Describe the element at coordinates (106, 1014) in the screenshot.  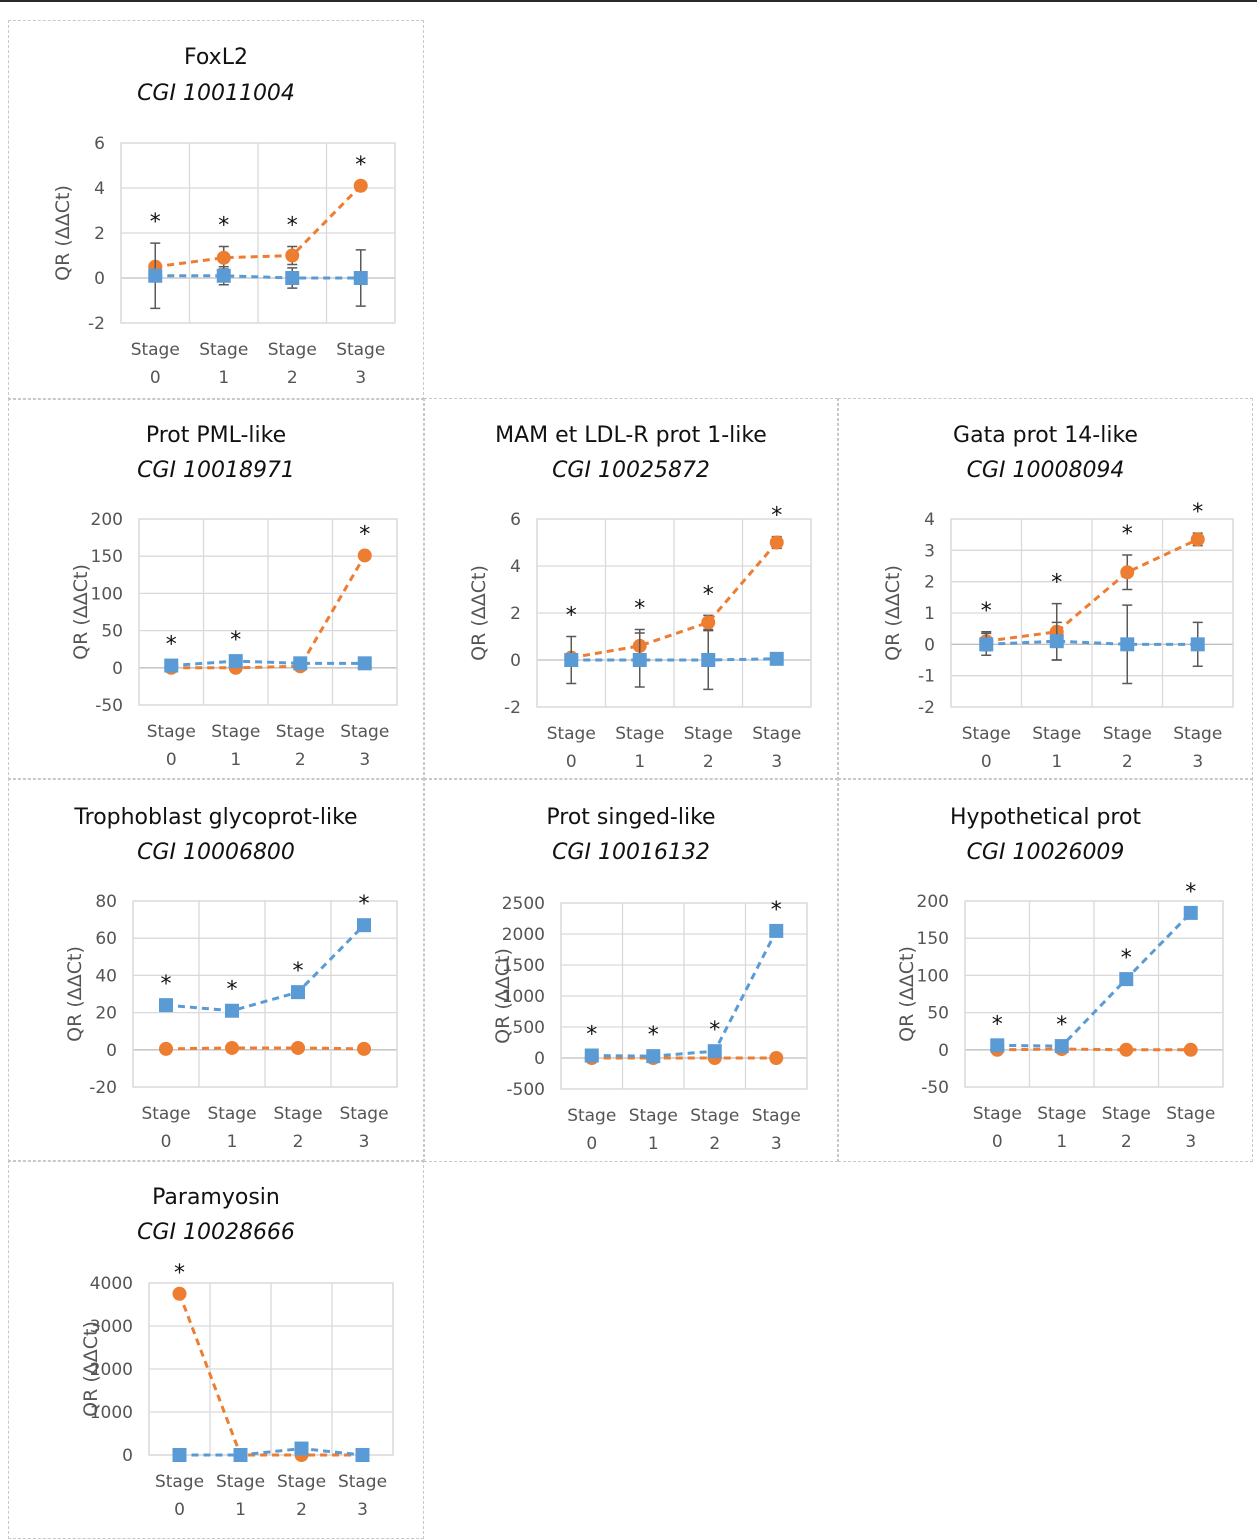
I see `y-tick-label: 20` at that location.